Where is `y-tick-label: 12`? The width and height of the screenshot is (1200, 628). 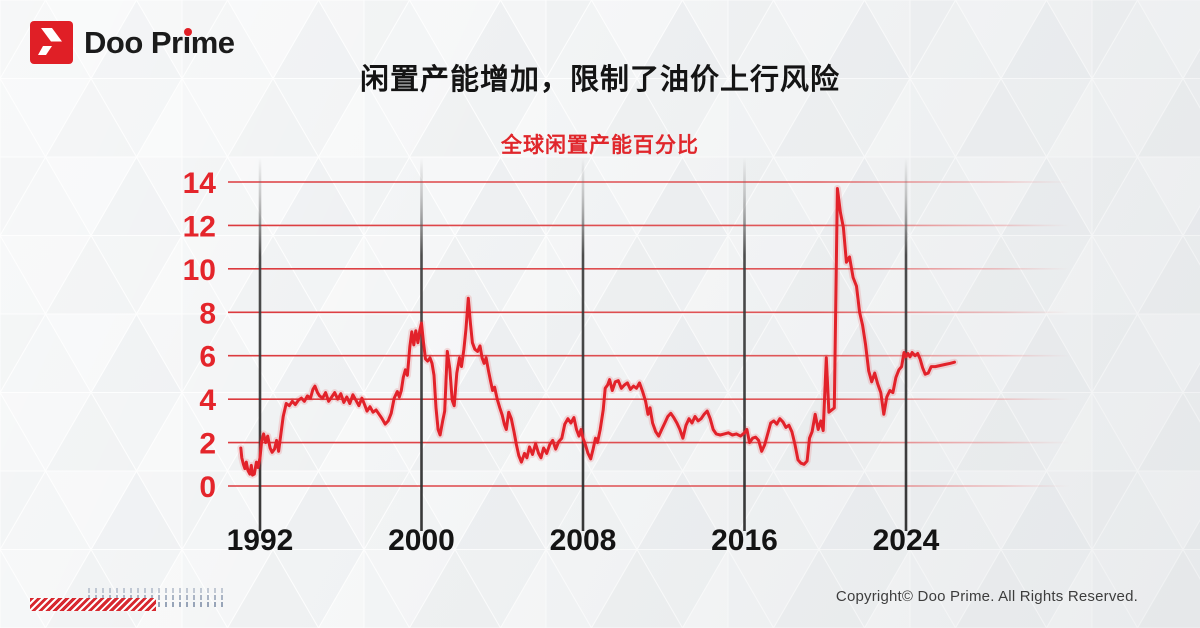 y-tick-label: 12 is located at coordinates (199, 226).